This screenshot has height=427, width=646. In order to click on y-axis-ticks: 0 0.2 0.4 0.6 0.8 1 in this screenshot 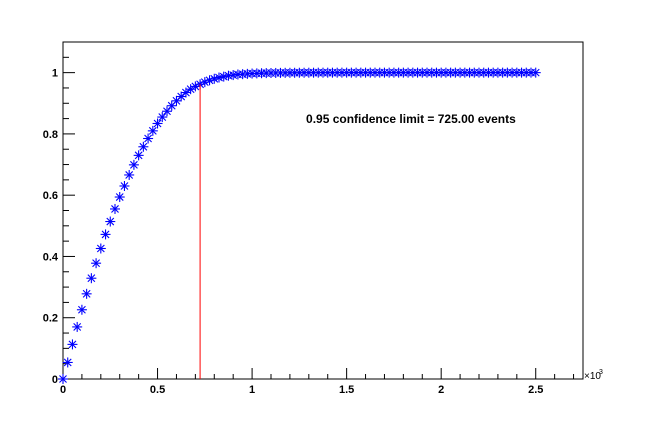, I will do `click(59, 213)`.